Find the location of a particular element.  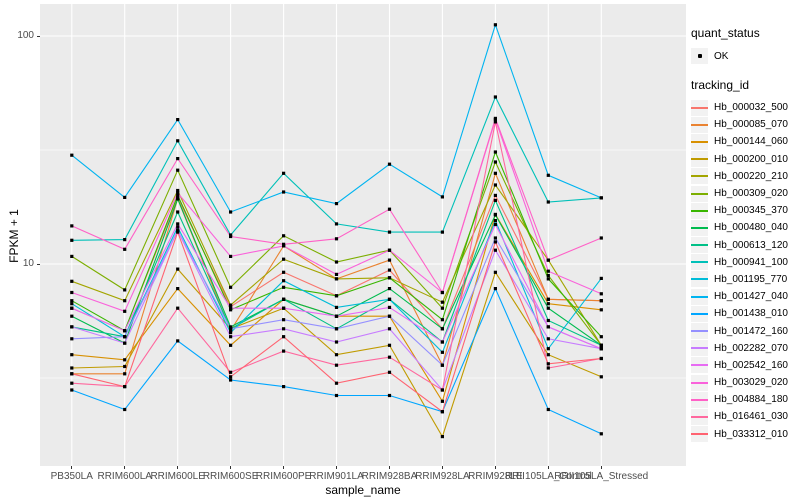

legend-item-Hb_000941_100: Hb_000941_100 is located at coordinates (745, 262).